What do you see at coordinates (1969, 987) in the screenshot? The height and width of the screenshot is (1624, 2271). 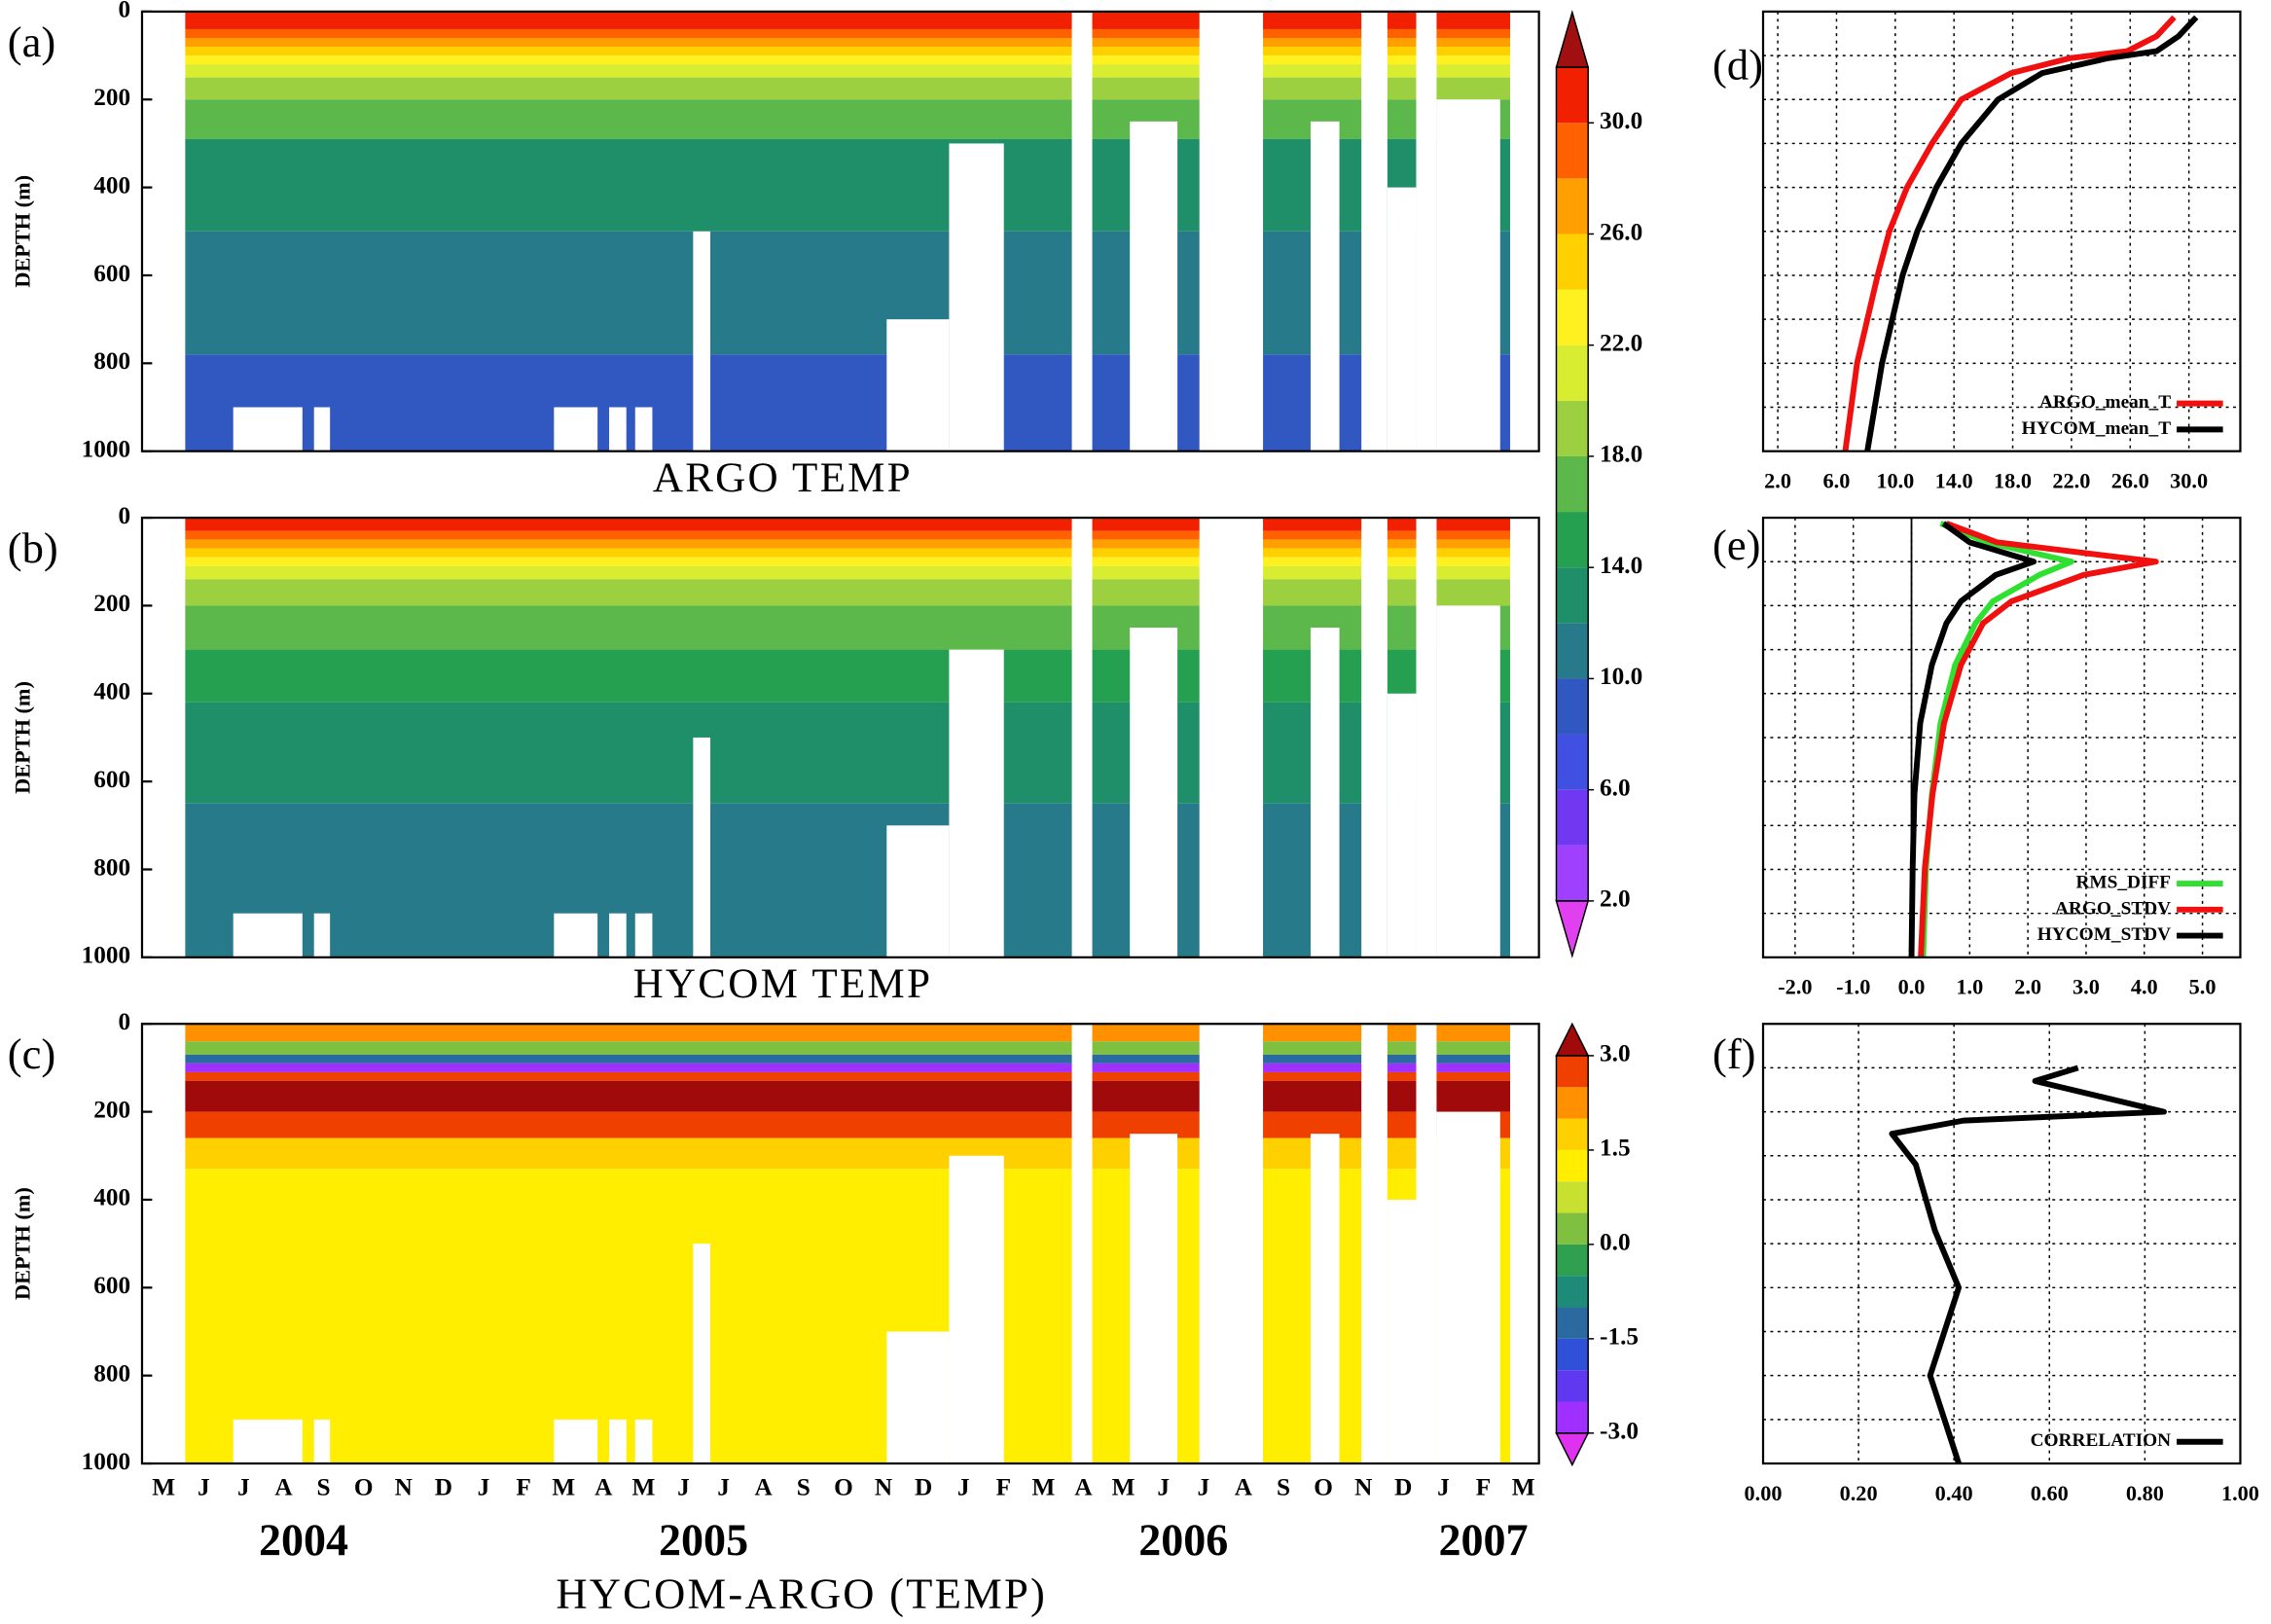 I see `x-tick-label: 1.0` at bounding box center [1969, 987].